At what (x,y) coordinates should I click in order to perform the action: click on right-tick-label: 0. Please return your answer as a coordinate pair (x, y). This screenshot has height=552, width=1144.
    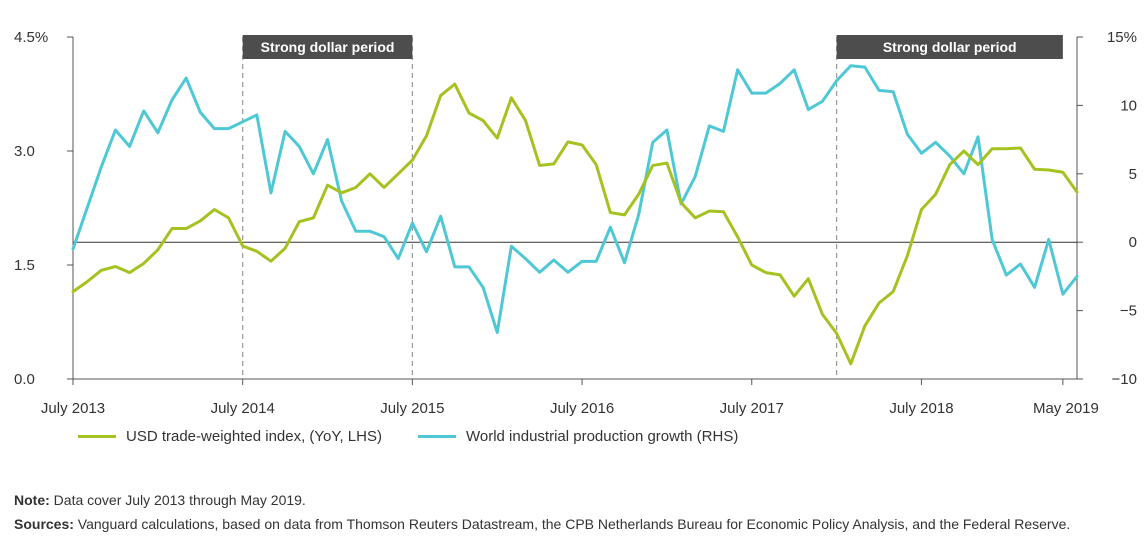
    Looking at the image, I should click on (1133, 242).